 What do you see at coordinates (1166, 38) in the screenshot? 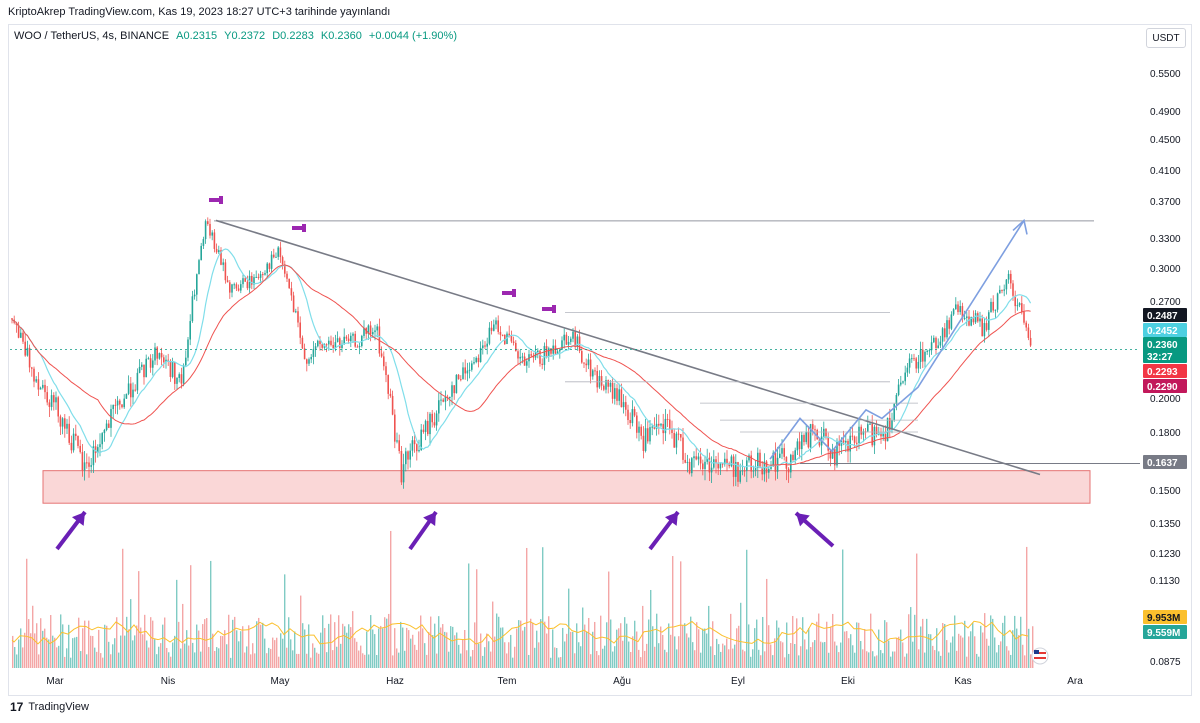
I see `currency-button: USDT` at bounding box center [1166, 38].